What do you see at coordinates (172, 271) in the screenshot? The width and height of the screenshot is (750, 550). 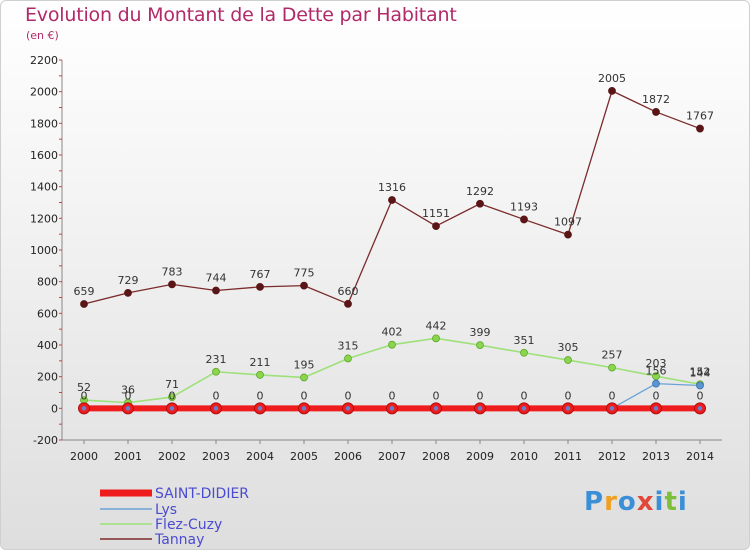 I see `data-label: 783` at bounding box center [172, 271].